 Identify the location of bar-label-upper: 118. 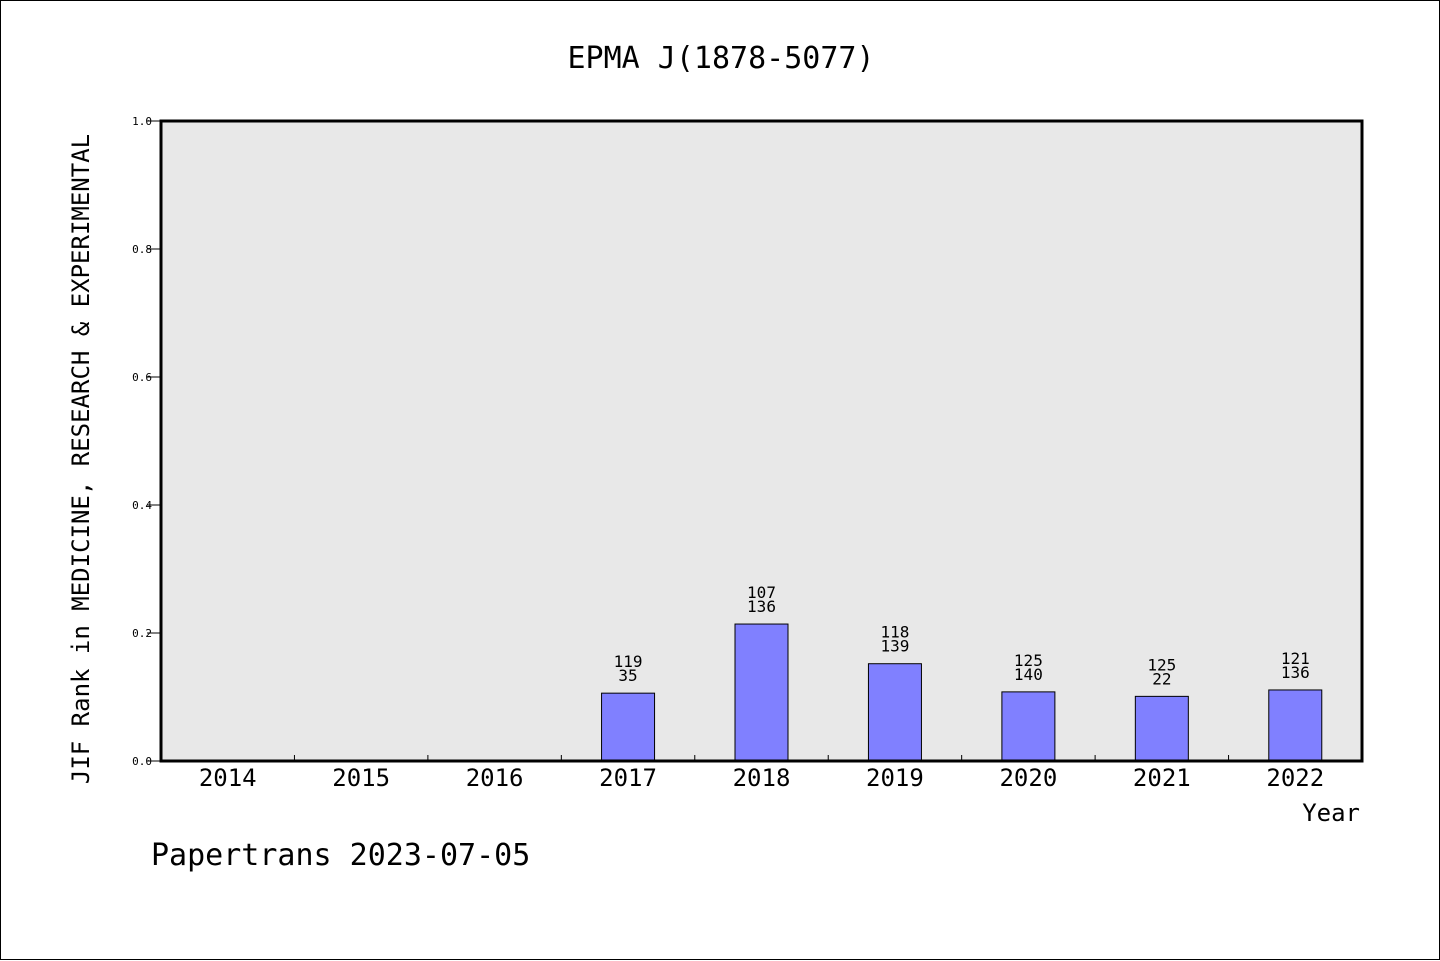
(894, 632).